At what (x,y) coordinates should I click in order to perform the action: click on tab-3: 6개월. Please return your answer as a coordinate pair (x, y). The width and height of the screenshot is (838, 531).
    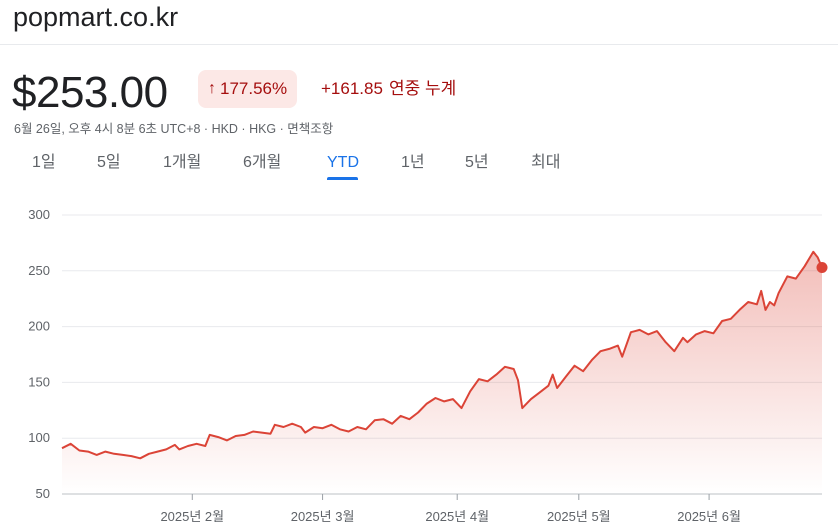
    Looking at the image, I should click on (262, 162).